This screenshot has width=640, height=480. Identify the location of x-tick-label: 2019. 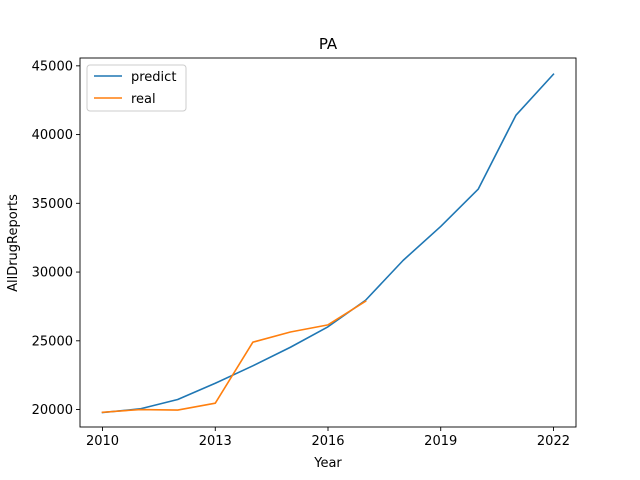
(440, 441).